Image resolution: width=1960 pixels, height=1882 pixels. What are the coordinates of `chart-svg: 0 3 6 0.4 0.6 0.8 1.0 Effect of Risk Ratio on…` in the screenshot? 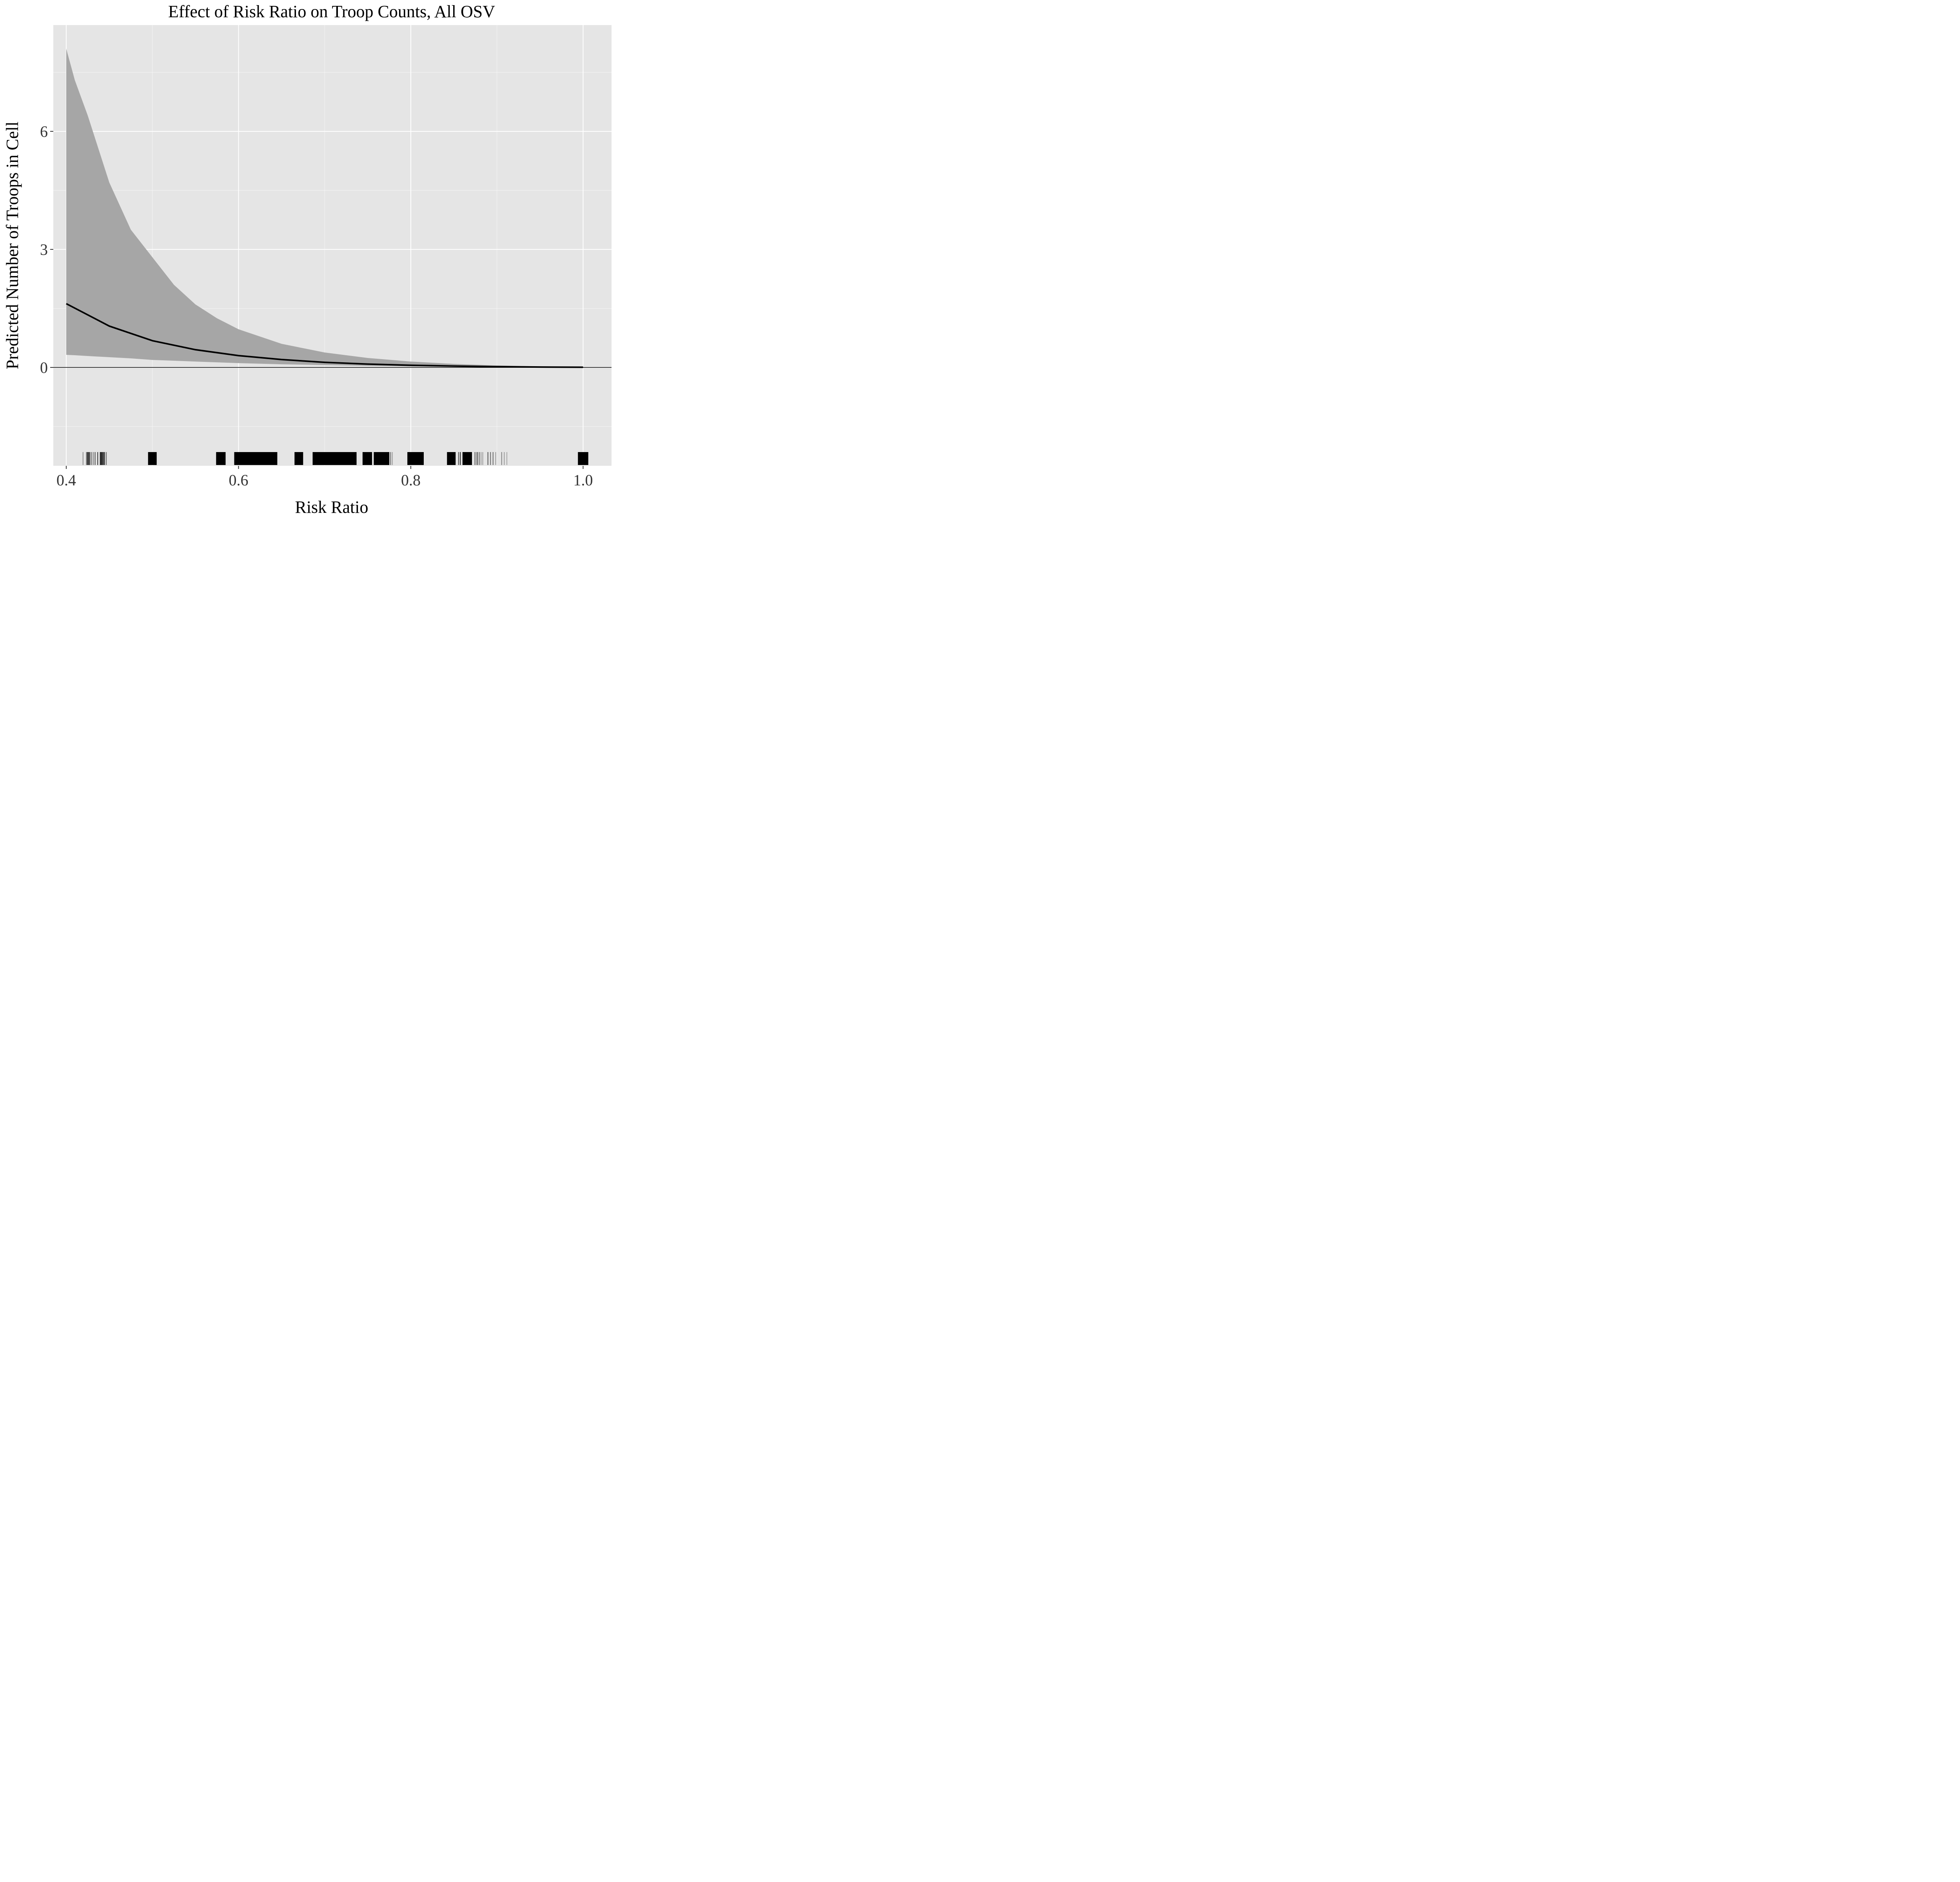 It's located at (307, 263).